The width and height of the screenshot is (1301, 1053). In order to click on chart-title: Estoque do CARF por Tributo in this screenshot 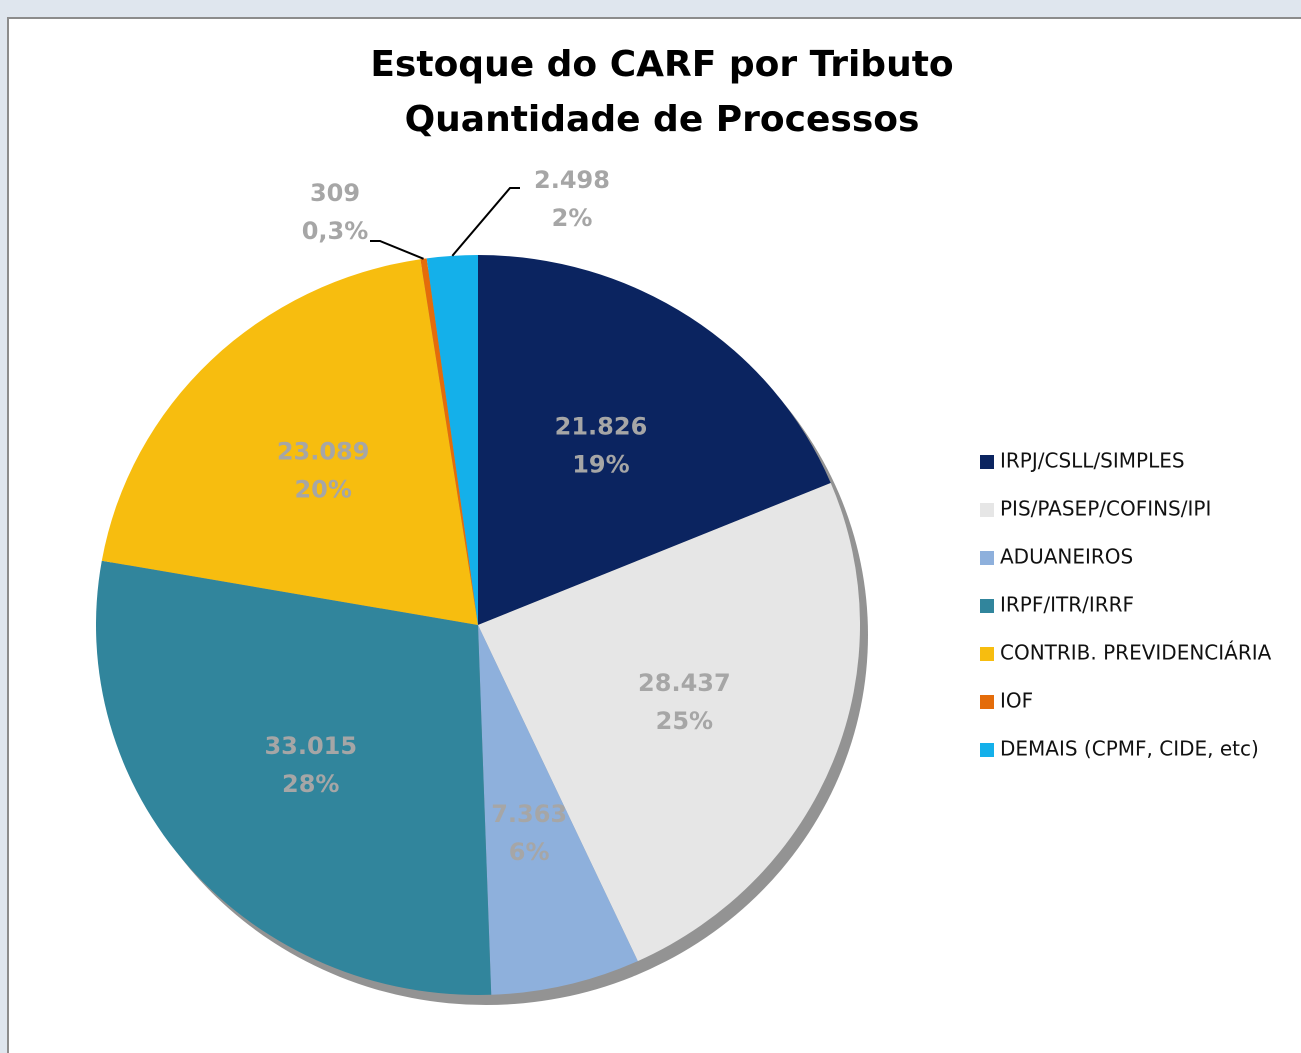, I will do `click(661, 64)`.